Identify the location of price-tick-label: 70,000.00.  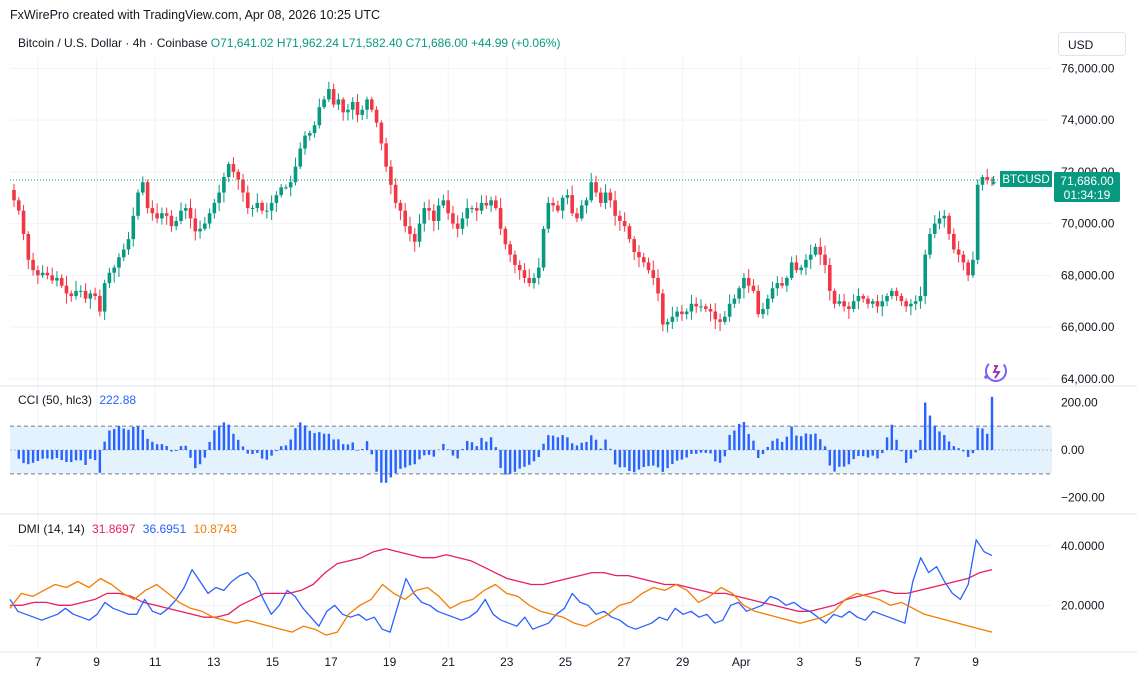
(1088, 224).